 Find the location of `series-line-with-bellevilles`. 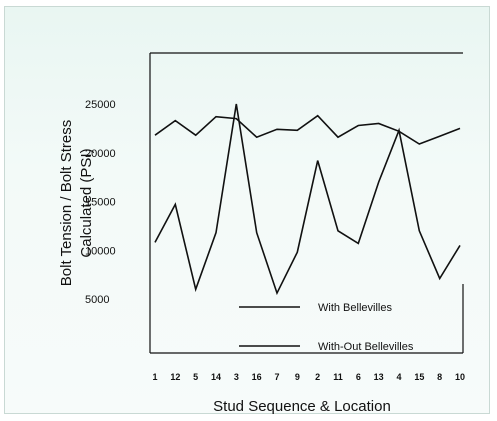

series-line-with-bellevilles is located at coordinates (307, 129).